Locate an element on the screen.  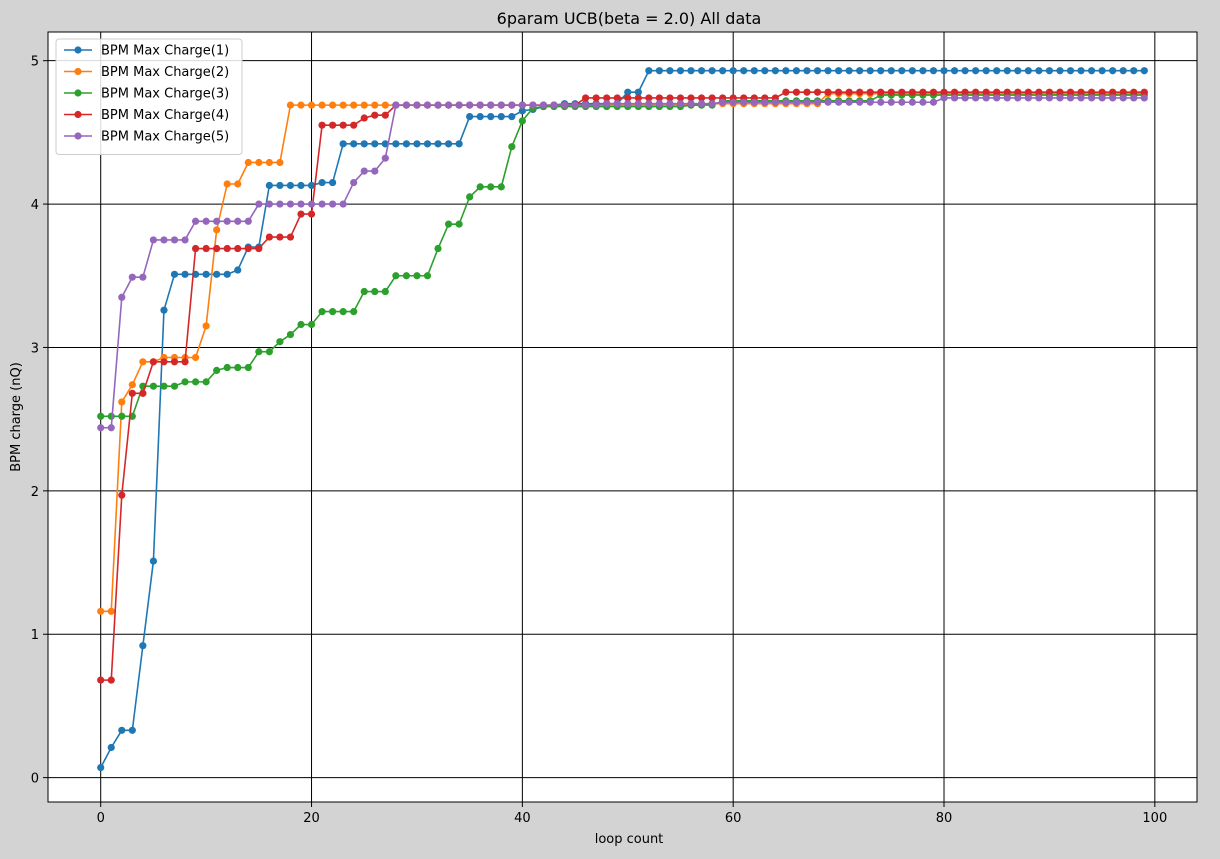
legend-marker is located at coordinates (78, 114).